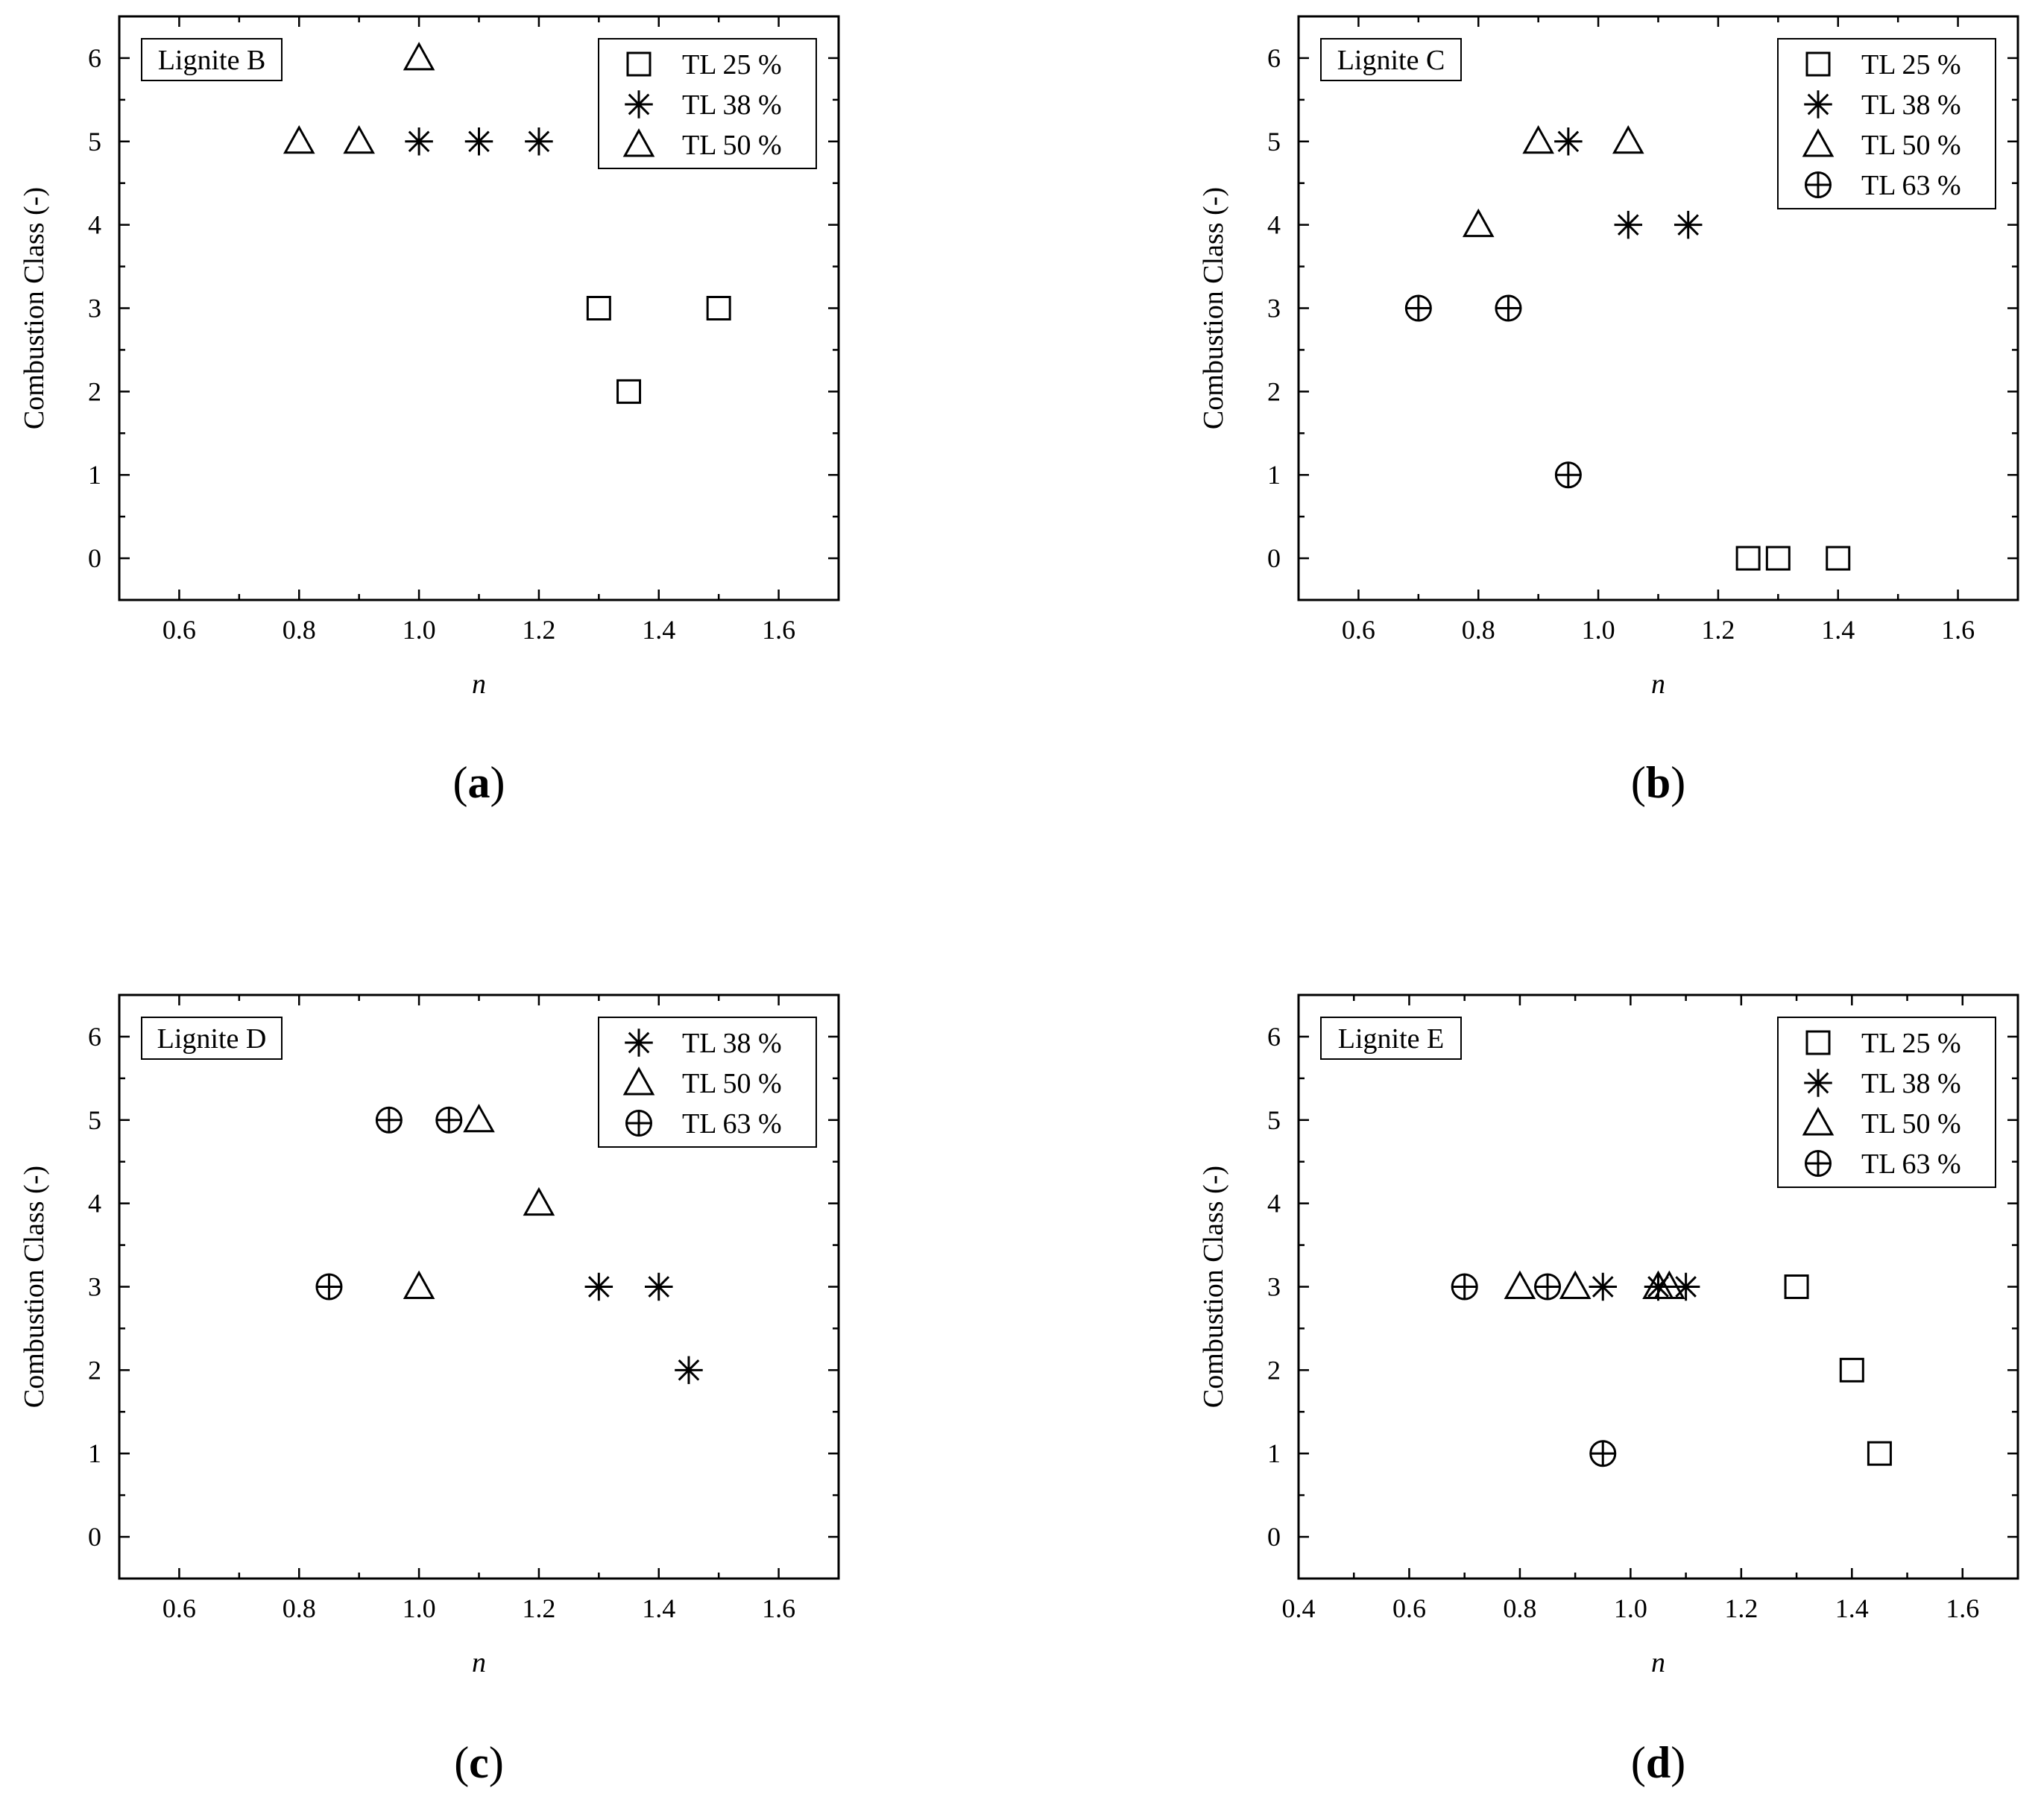 This screenshot has height=1820, width=2041. I want to click on x-tick-label: 0.8, so click(1478, 630).